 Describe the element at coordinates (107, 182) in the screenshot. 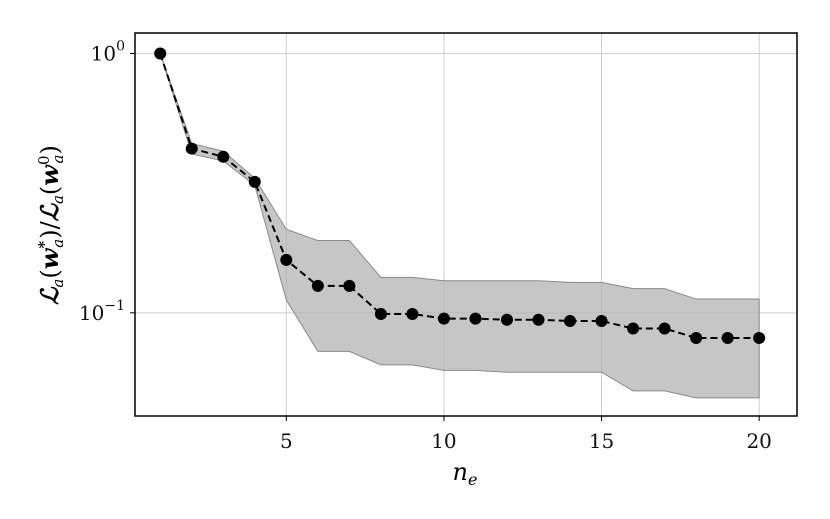

I see `y-axis-ticks: 10⁻¹ 10⁰` at that location.